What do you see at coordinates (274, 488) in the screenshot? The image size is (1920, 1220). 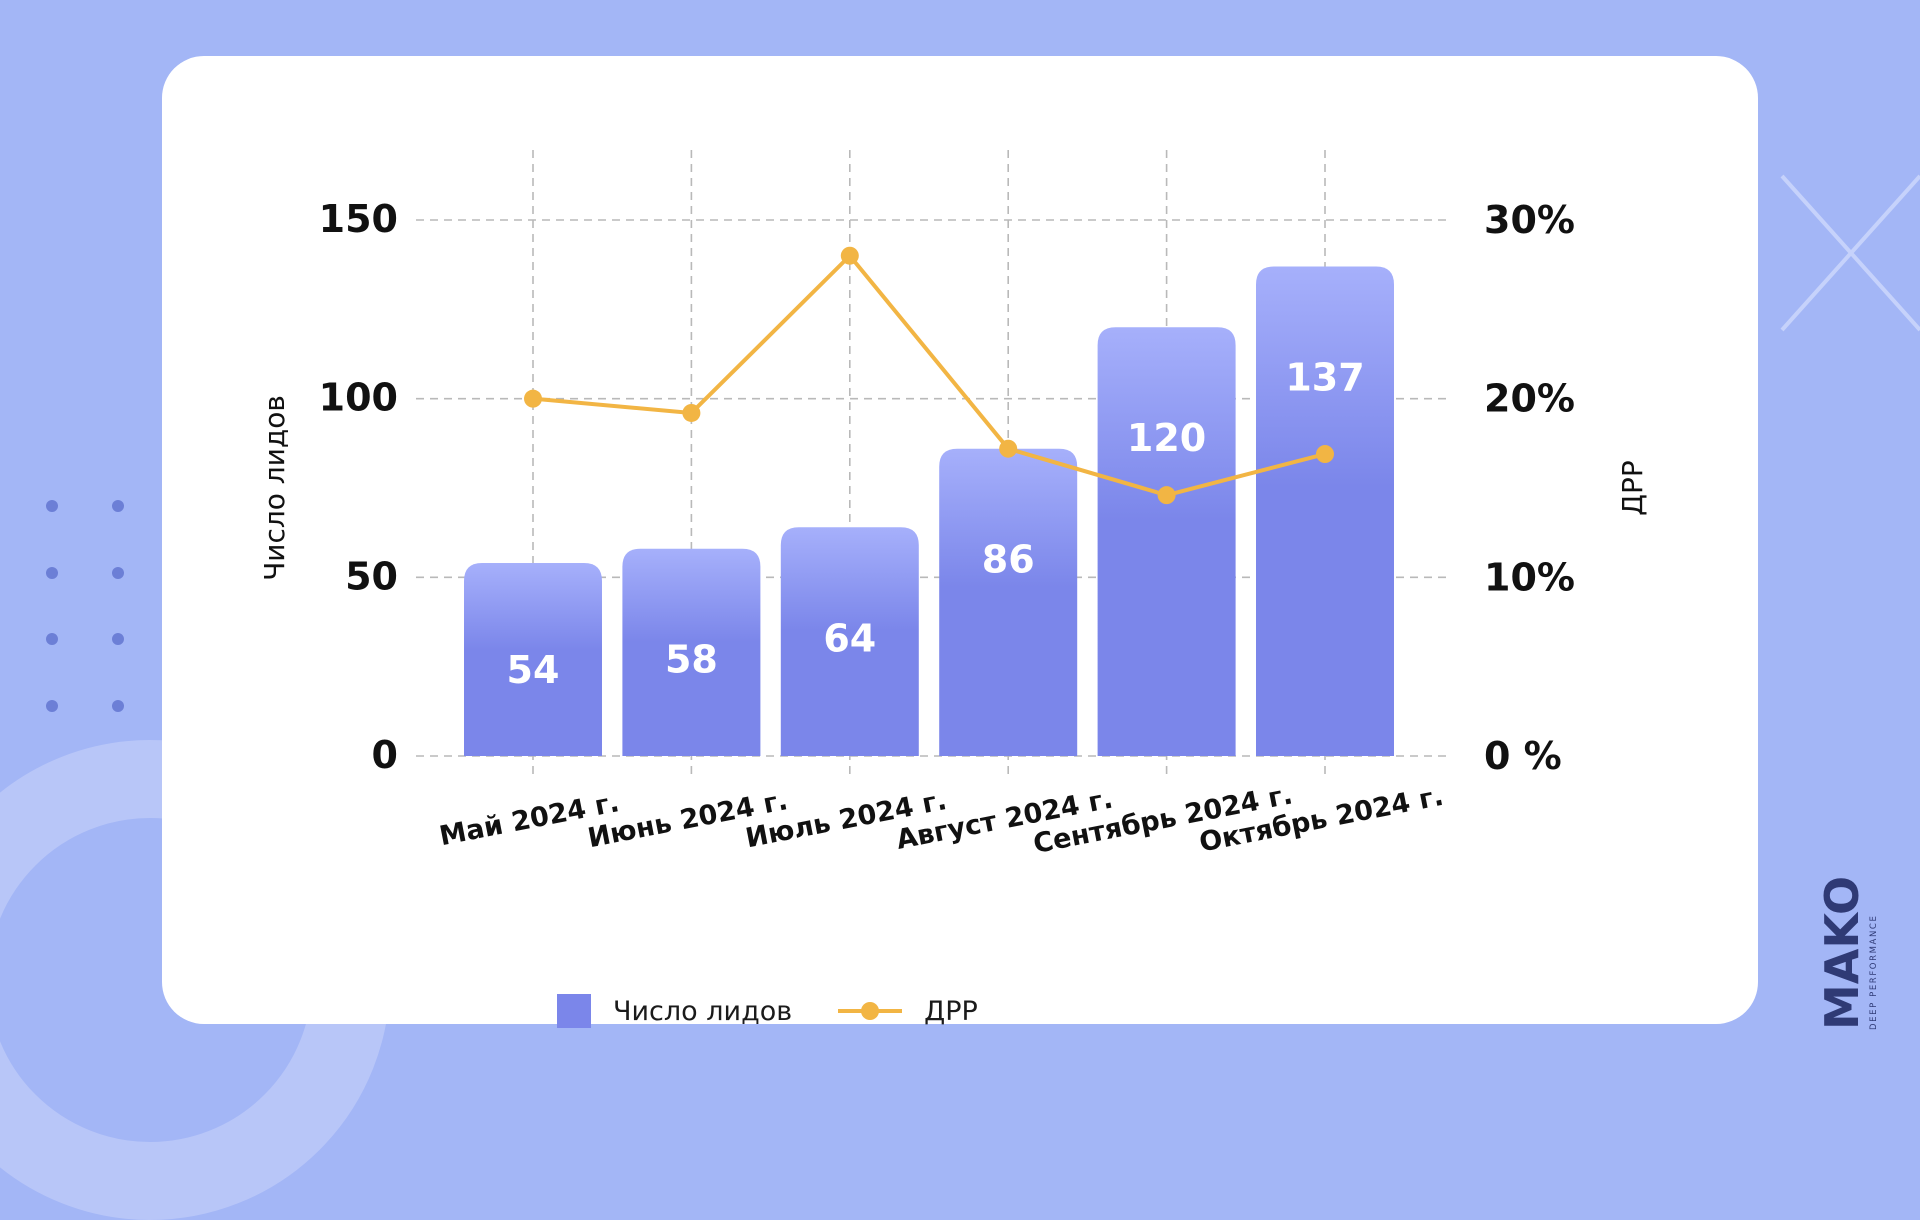 I see `y-axis-title: Число лидов` at bounding box center [274, 488].